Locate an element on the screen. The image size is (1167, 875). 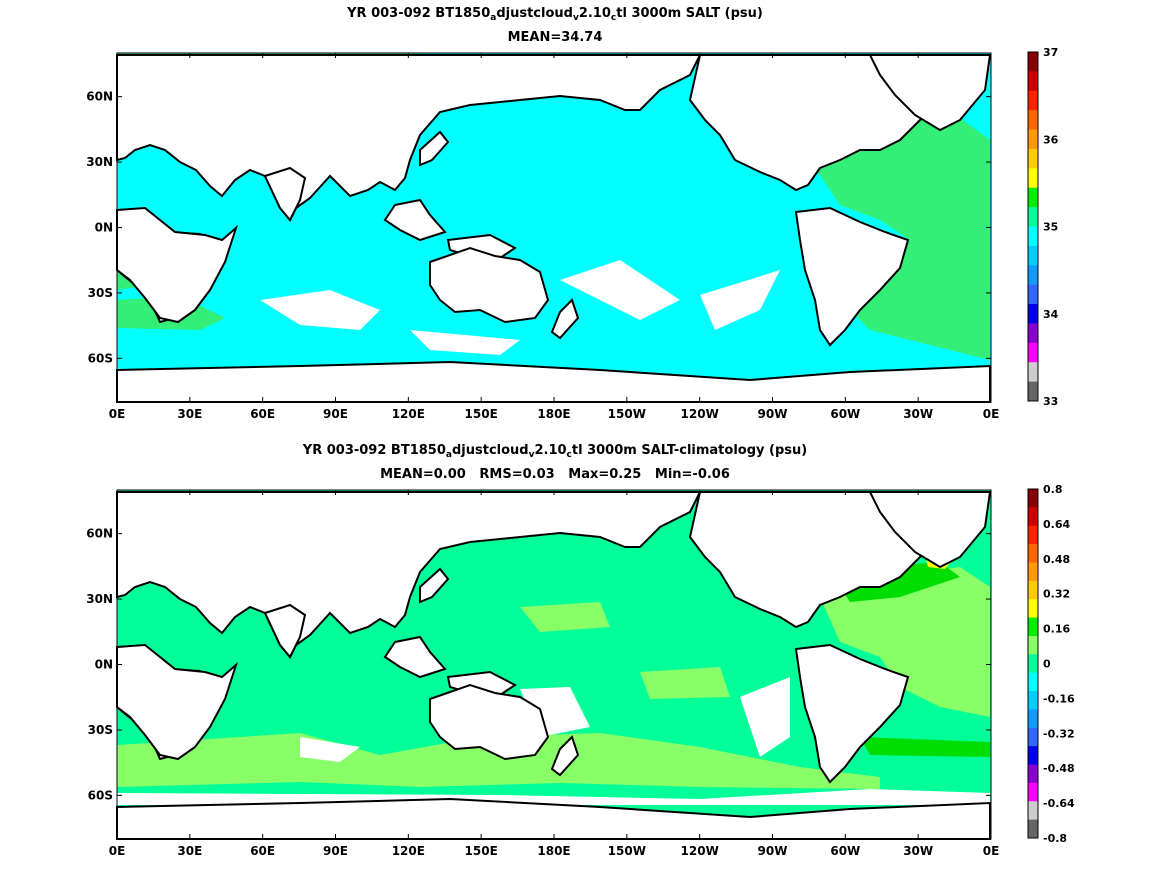
bottom-colorbar-frame is located at coordinates (1033, 663).